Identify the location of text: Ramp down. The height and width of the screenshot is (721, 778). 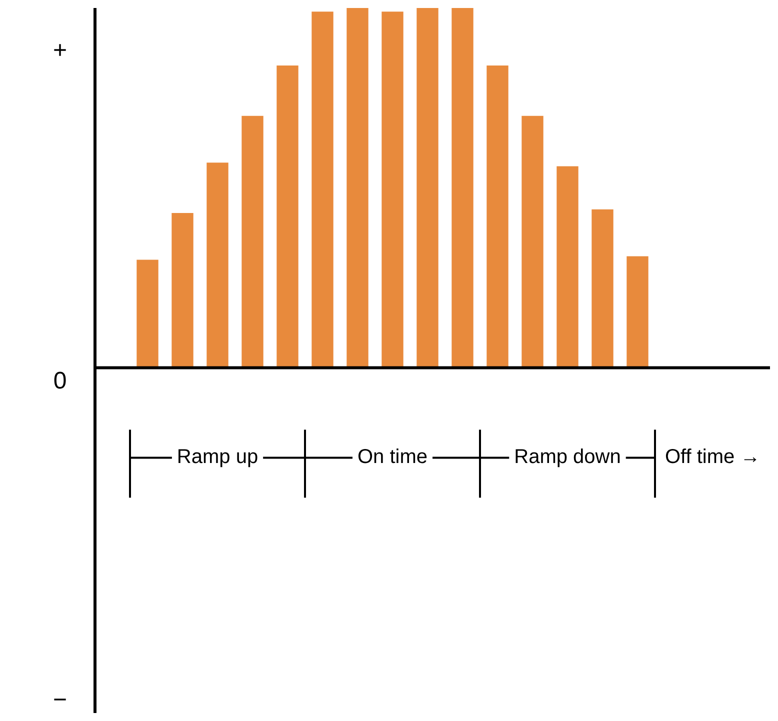
(567, 457).